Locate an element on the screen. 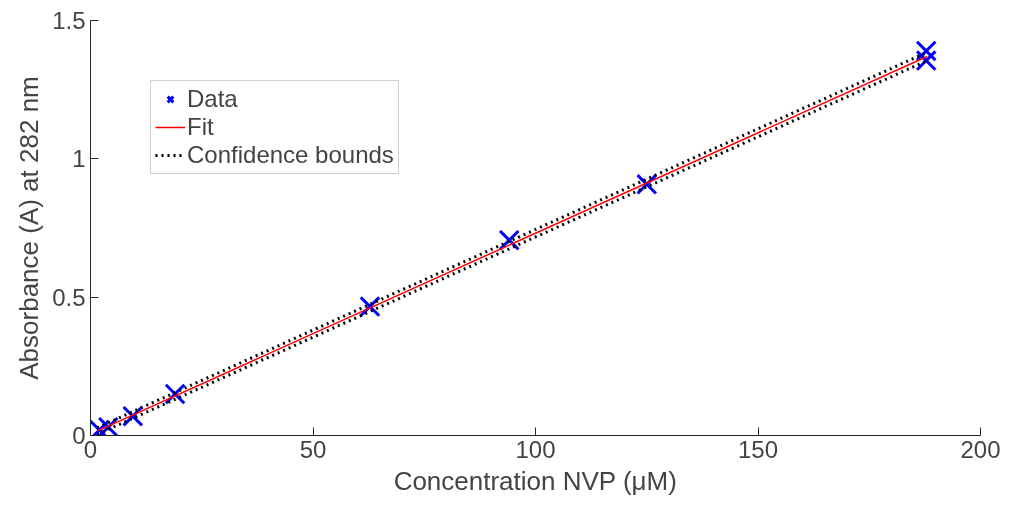 This screenshot has width=1014, height=509. y-axis-title: Absorbance (A) at 282 nm is located at coordinates (29, 228).